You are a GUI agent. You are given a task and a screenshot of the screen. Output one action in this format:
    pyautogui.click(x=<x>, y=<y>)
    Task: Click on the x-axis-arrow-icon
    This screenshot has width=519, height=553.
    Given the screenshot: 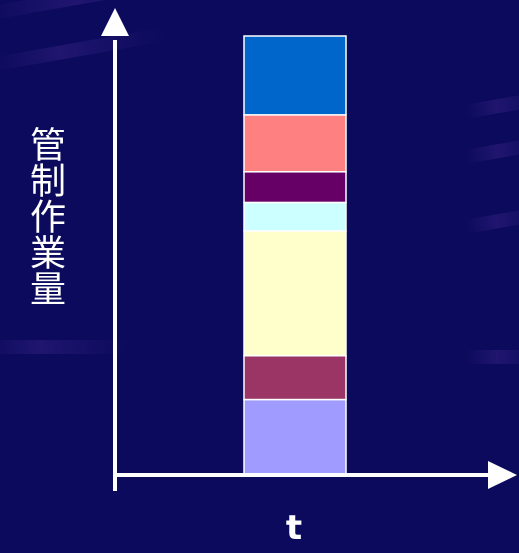 What is the action you would take?
    pyautogui.click(x=502, y=475)
    